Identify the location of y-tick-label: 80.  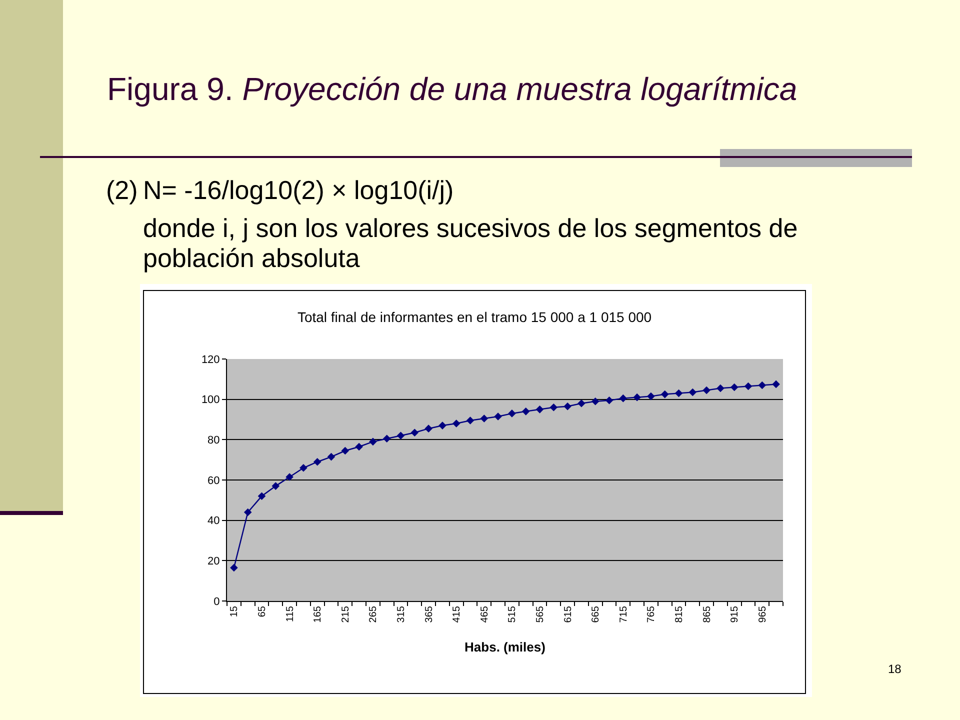
(214, 440).